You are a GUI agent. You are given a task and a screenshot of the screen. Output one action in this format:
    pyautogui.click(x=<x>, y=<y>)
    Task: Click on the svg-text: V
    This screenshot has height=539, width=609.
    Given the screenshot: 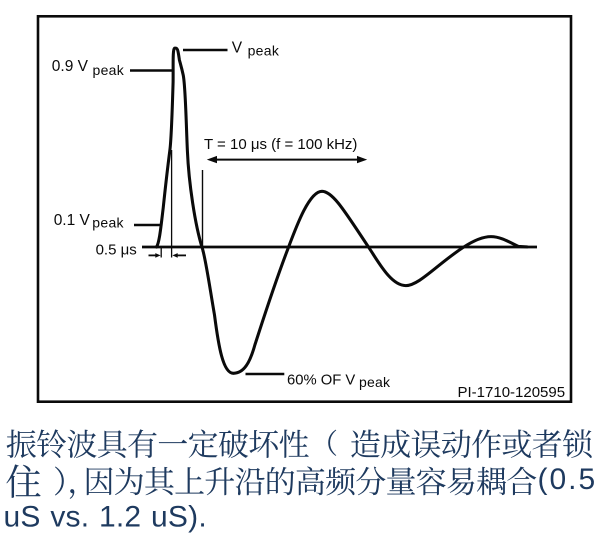 What is the action you would take?
    pyautogui.click(x=237, y=48)
    